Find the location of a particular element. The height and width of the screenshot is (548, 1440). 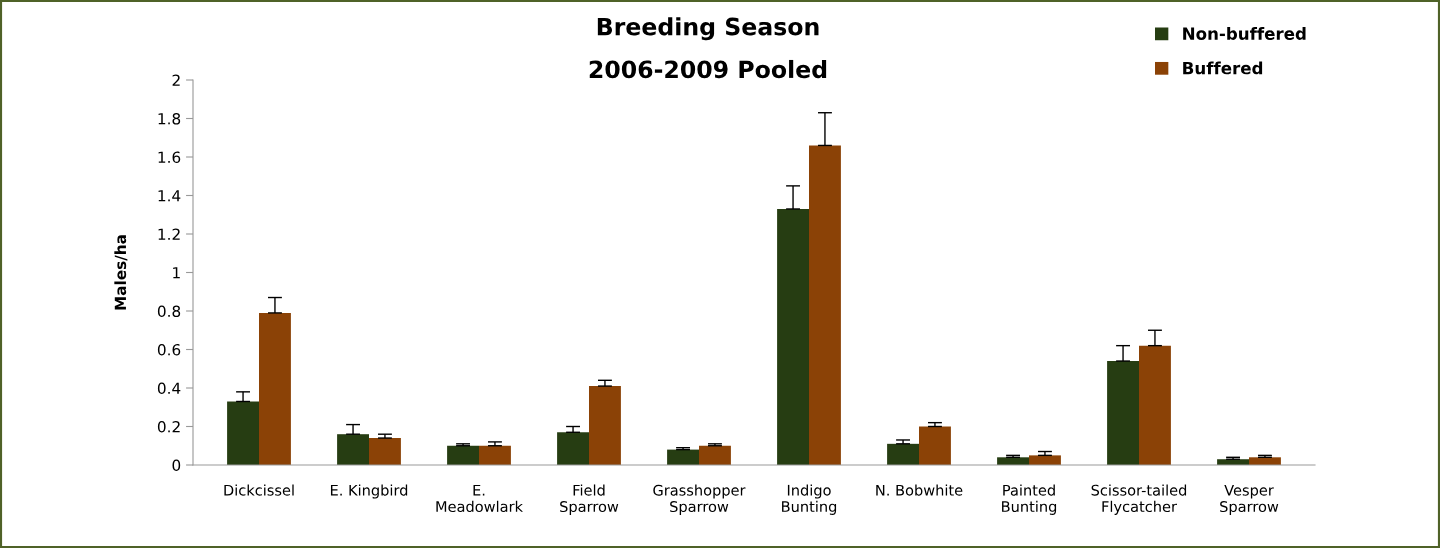

x-tick-label: Field Sparrow is located at coordinates (589, 499).